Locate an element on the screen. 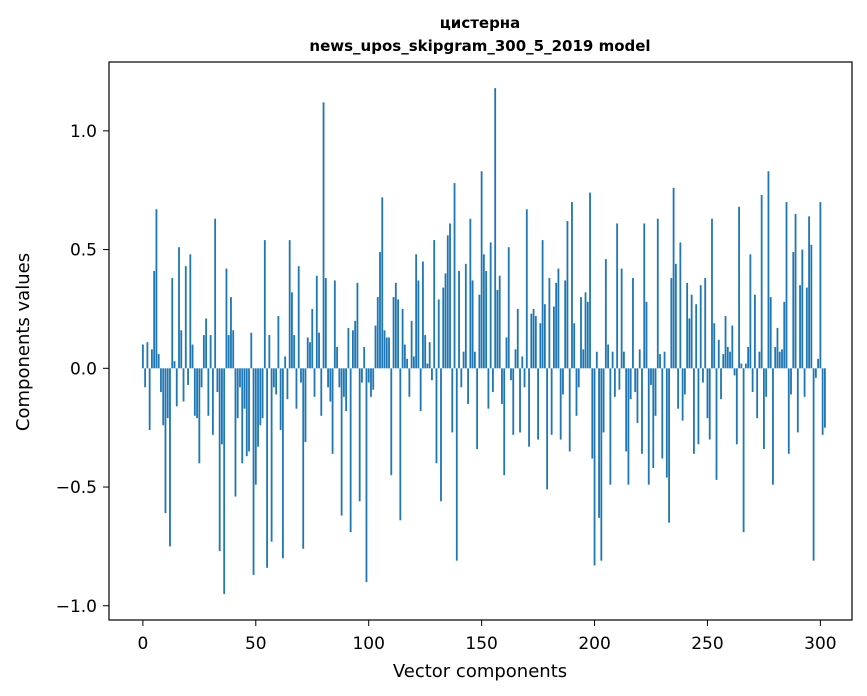 The width and height of the screenshot is (867, 696). x-axis: 0 50 100 150 200 250 300 is located at coordinates (487, 637).